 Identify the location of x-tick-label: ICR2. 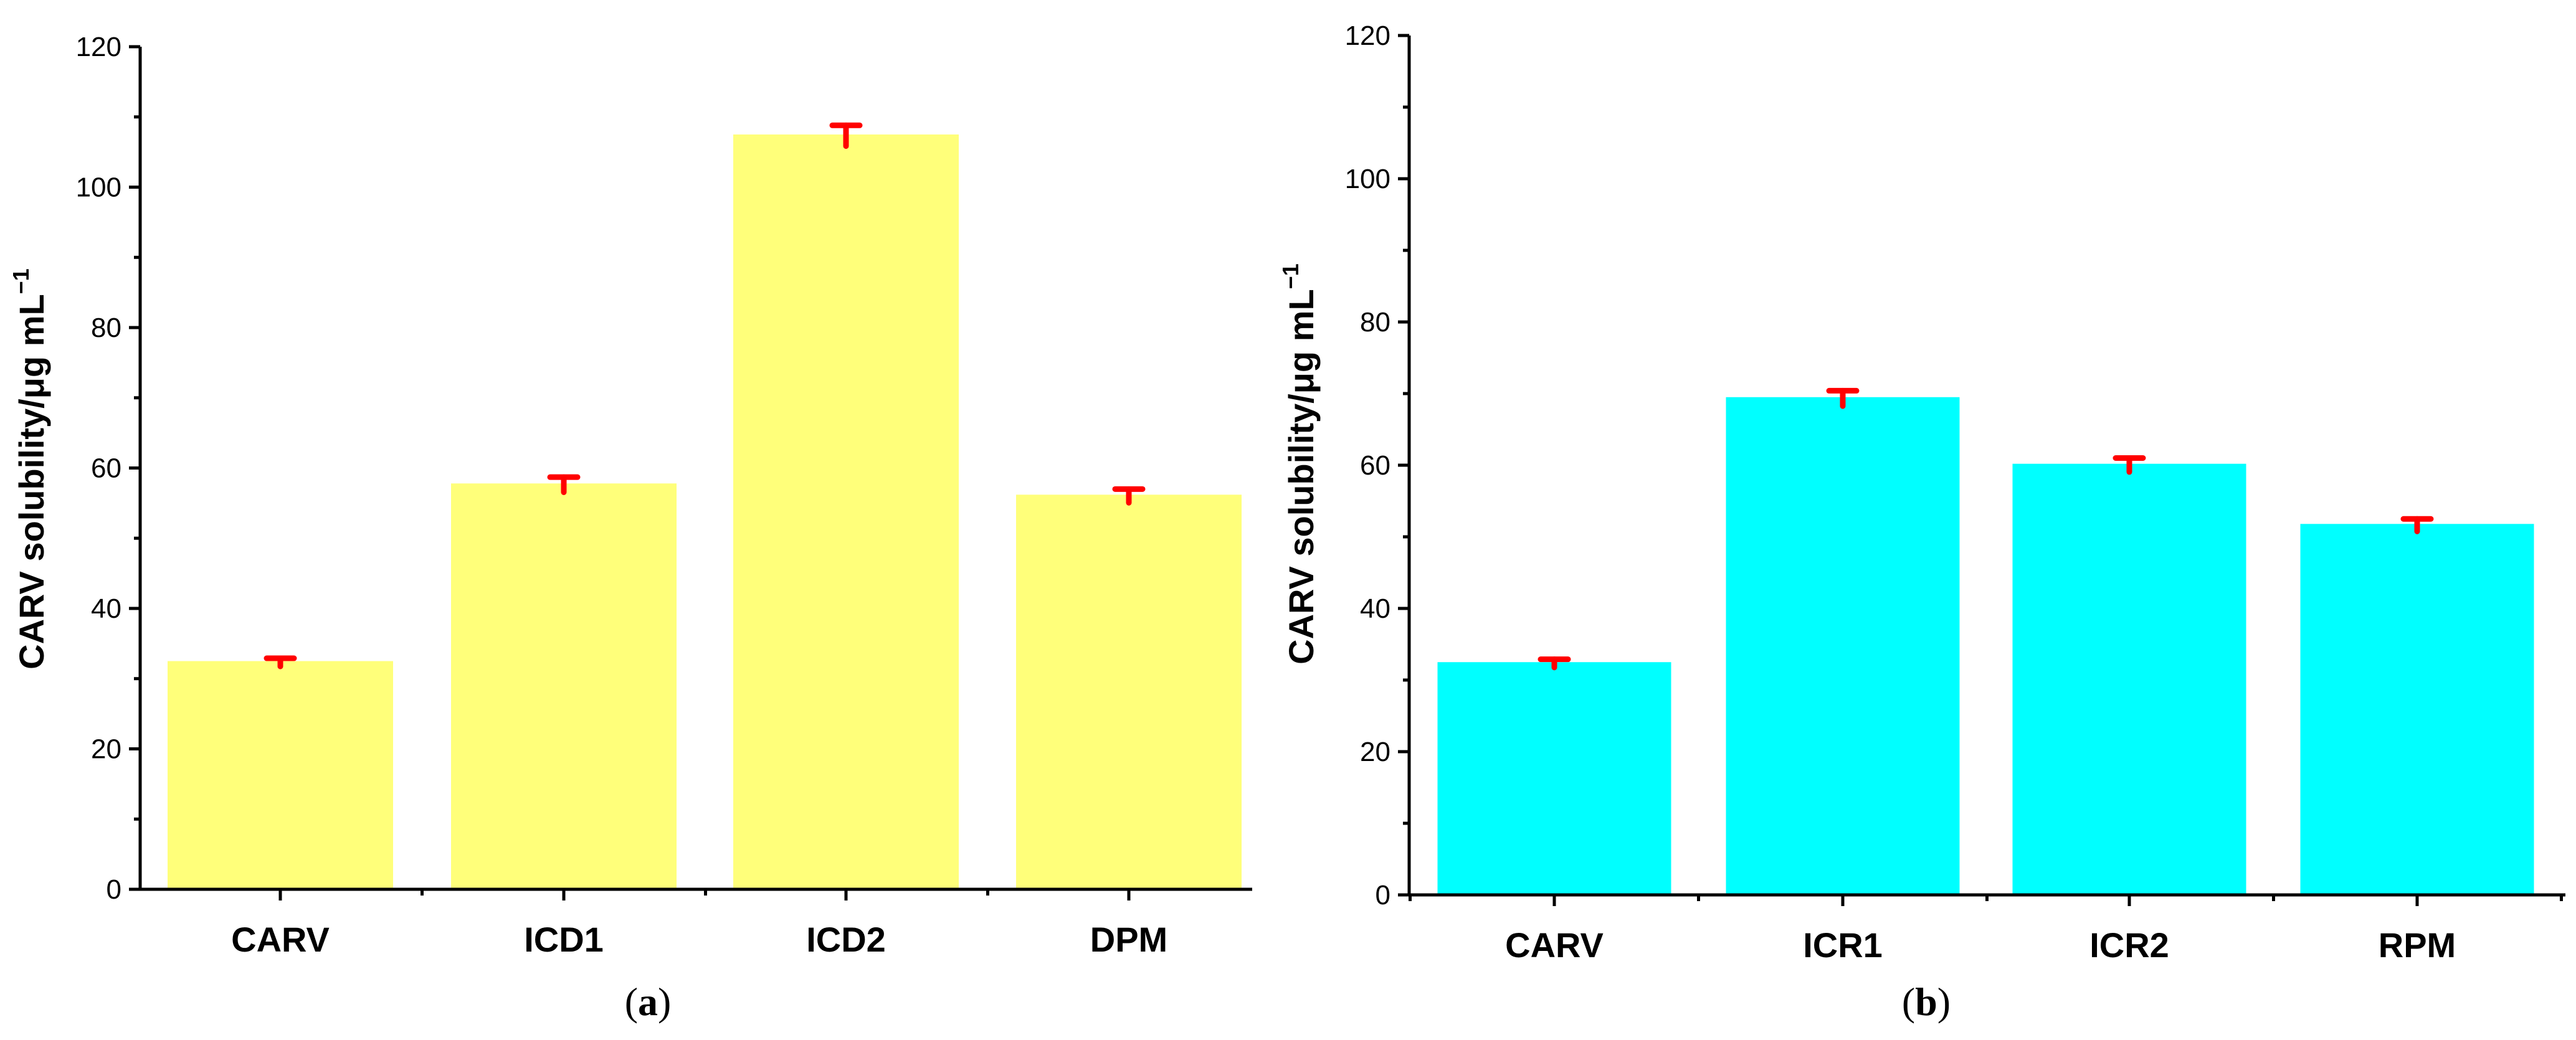
(2129, 945).